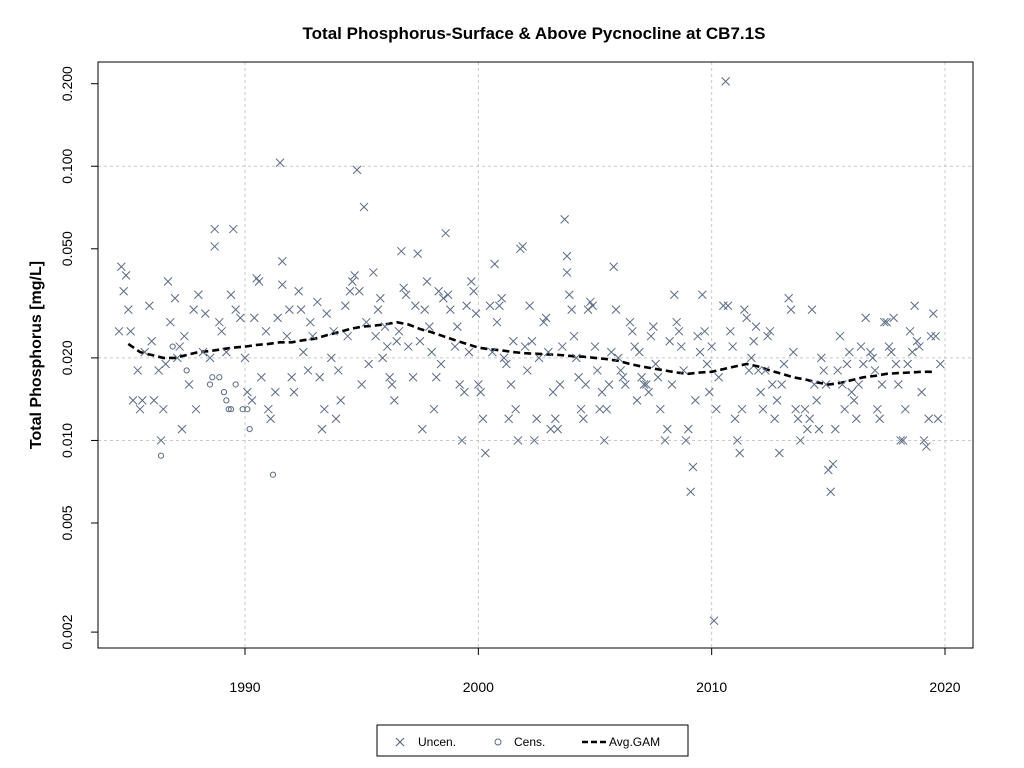 This screenshot has width=1024, height=768. I want to click on legend-item-cens: Cens., so click(519, 742).